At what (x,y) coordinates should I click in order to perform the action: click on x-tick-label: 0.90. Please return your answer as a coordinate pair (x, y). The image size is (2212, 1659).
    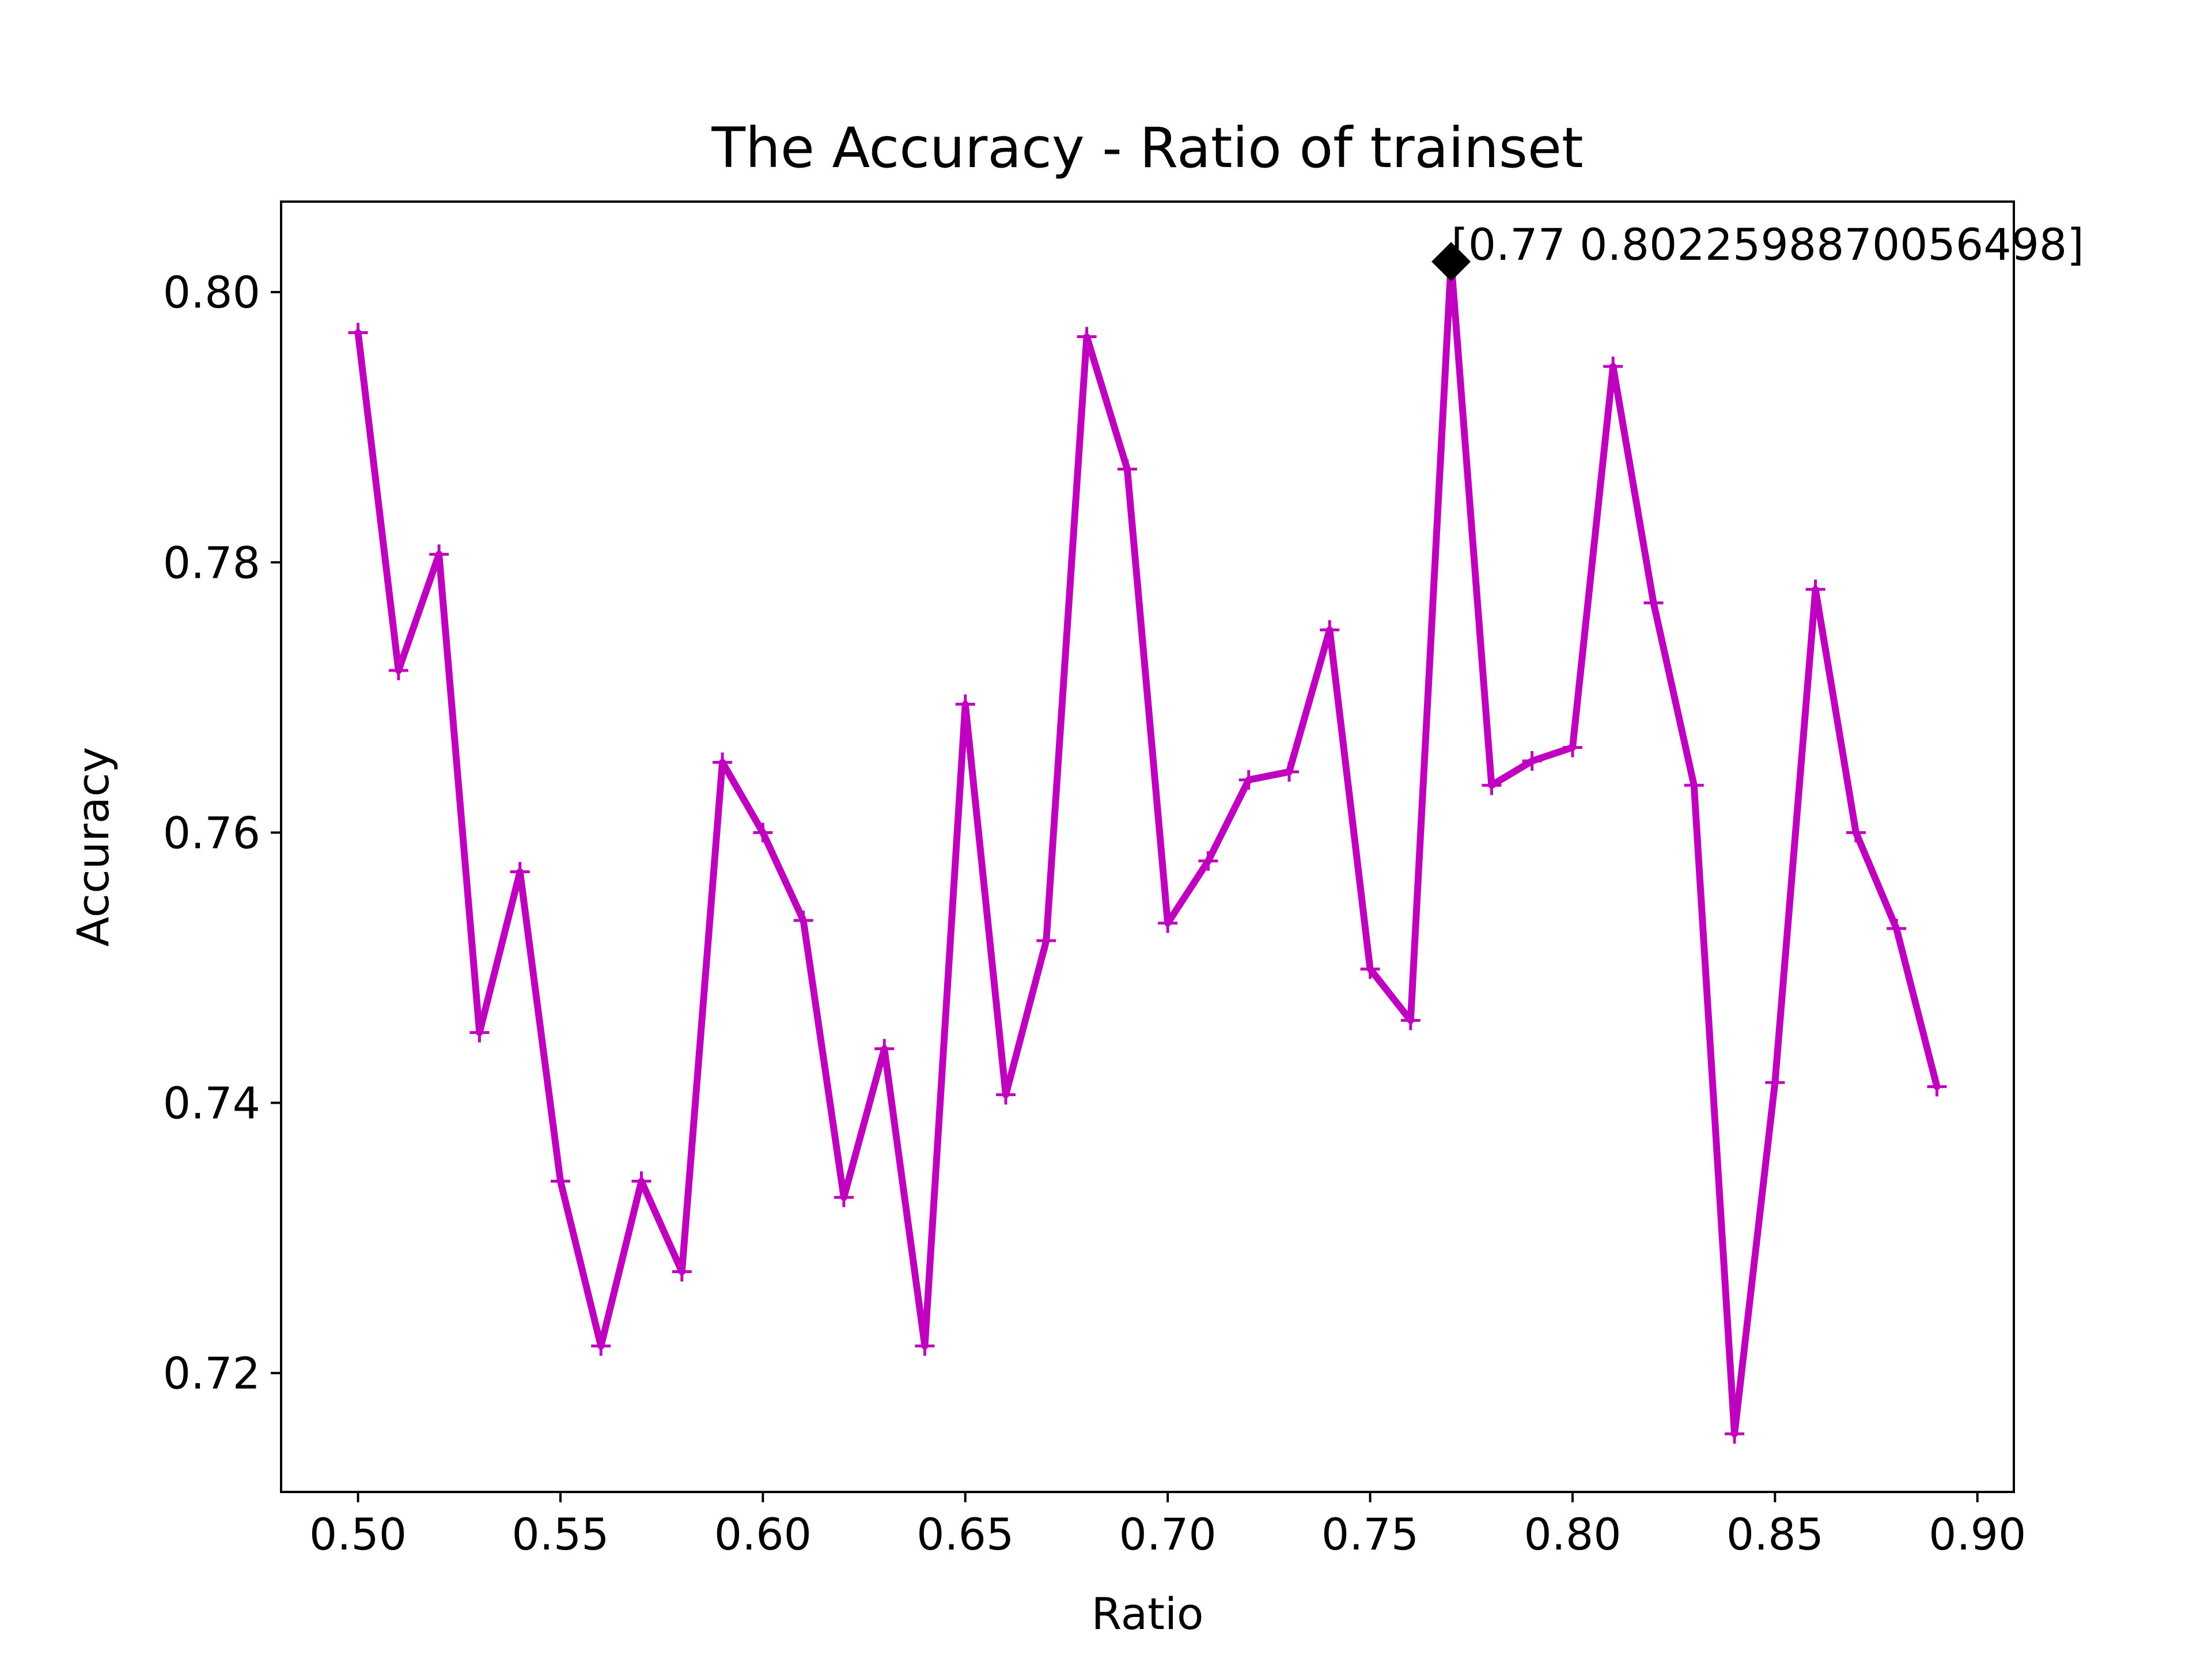
    Looking at the image, I should click on (1977, 1534).